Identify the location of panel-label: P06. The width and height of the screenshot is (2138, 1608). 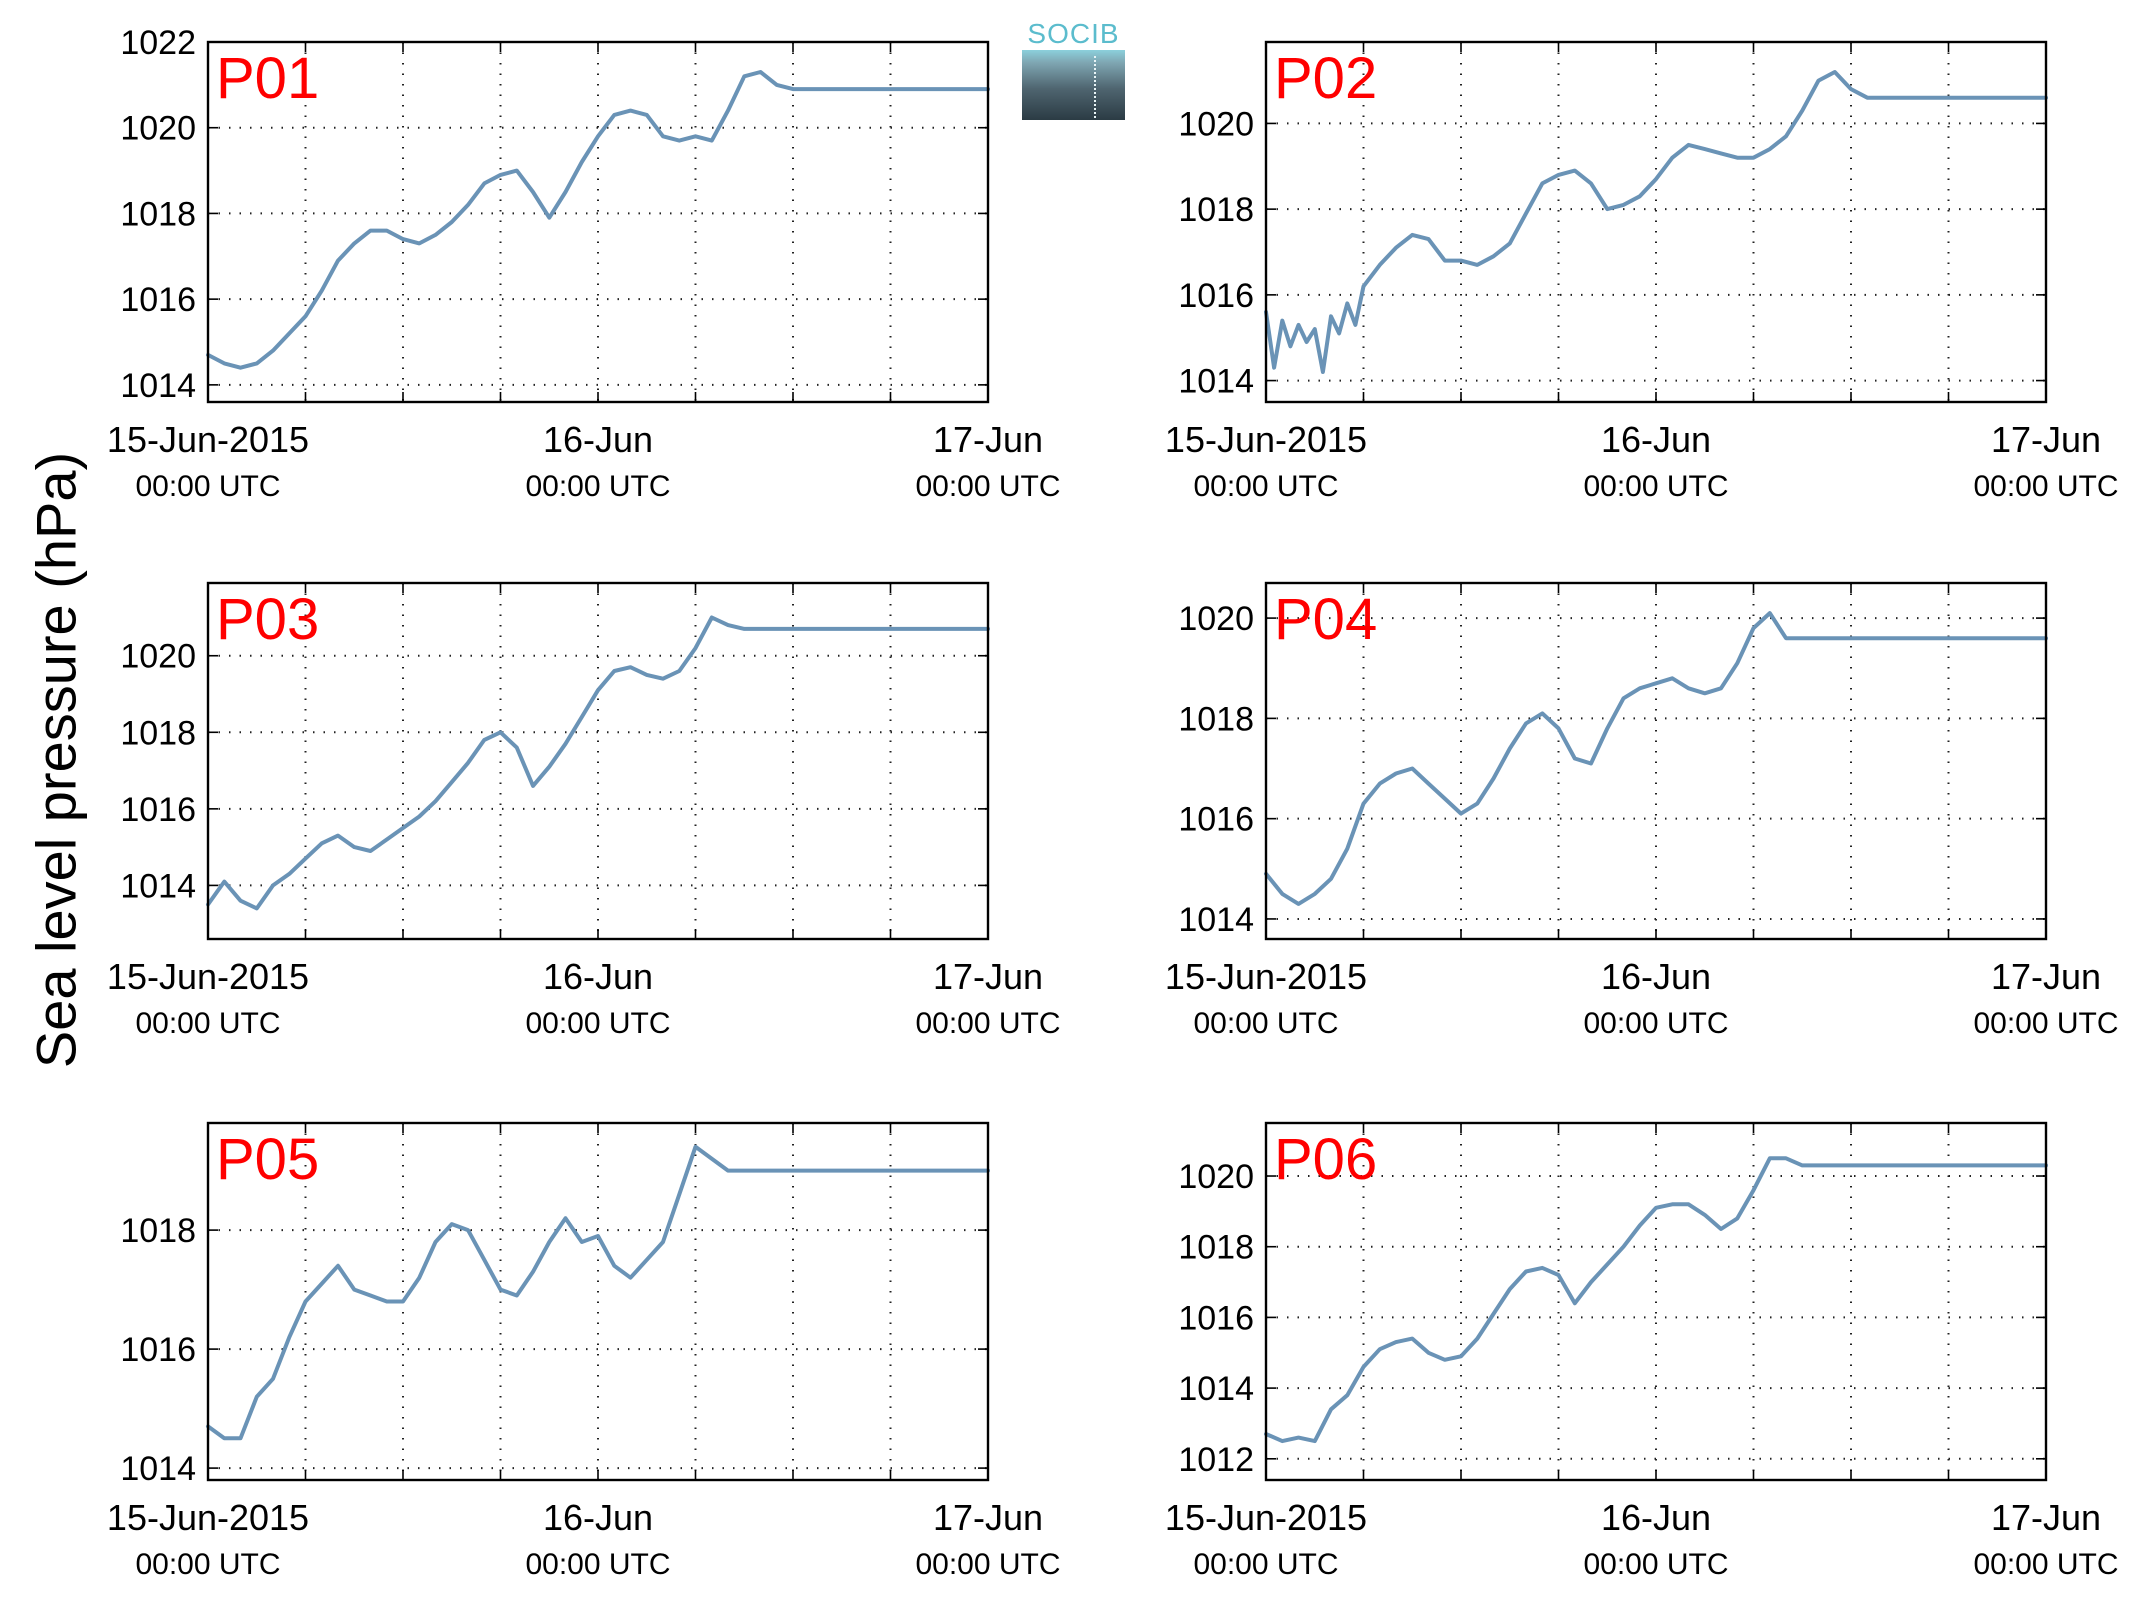
(1325, 1159).